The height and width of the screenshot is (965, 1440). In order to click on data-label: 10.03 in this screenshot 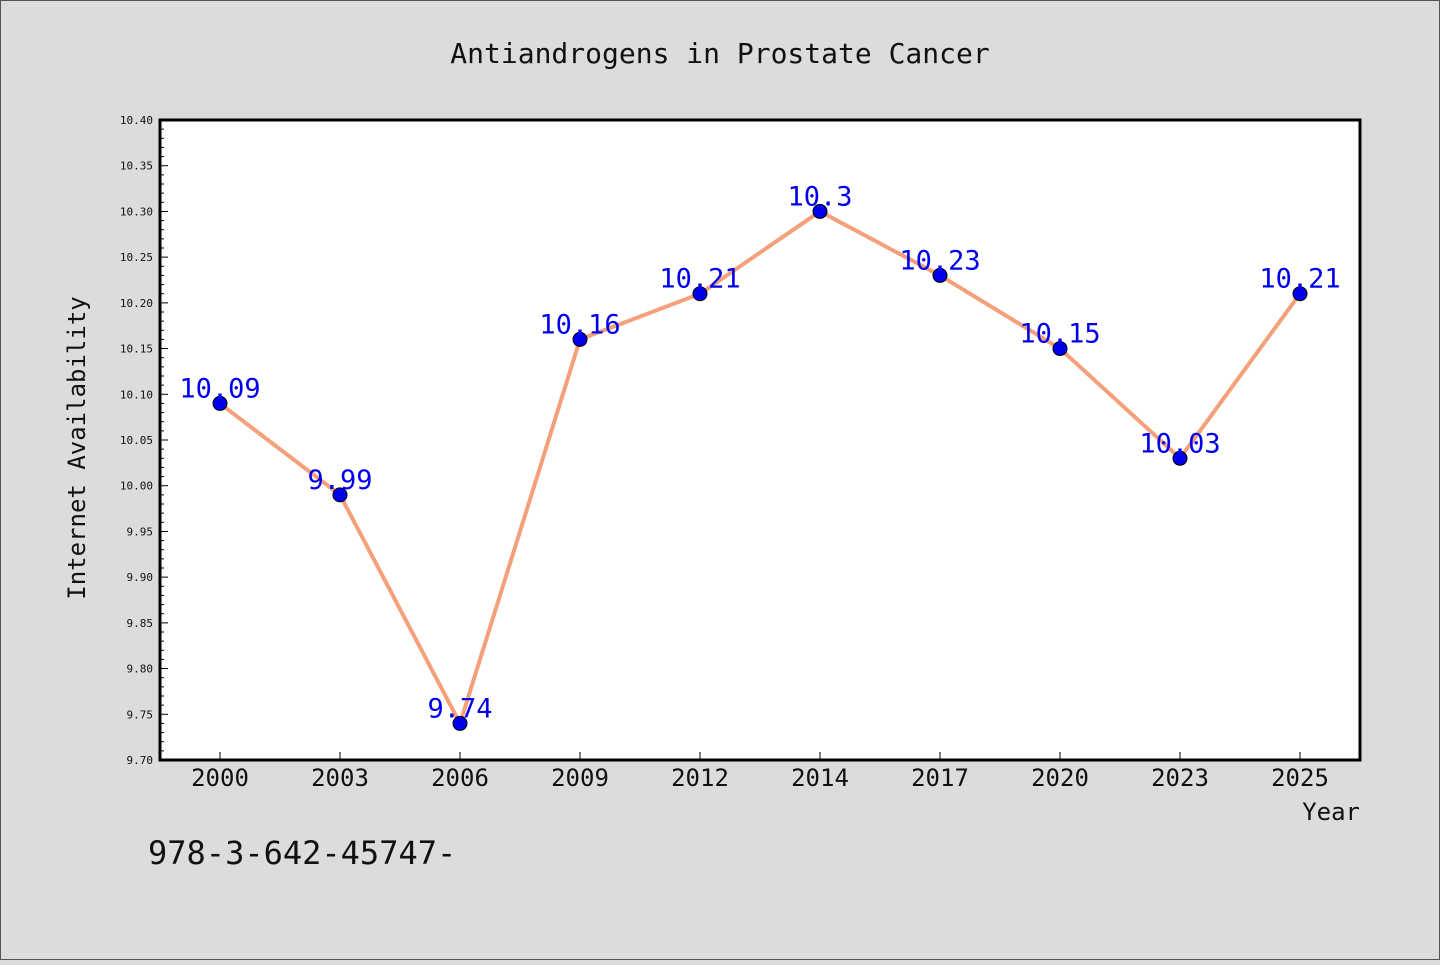, I will do `click(1179, 443)`.